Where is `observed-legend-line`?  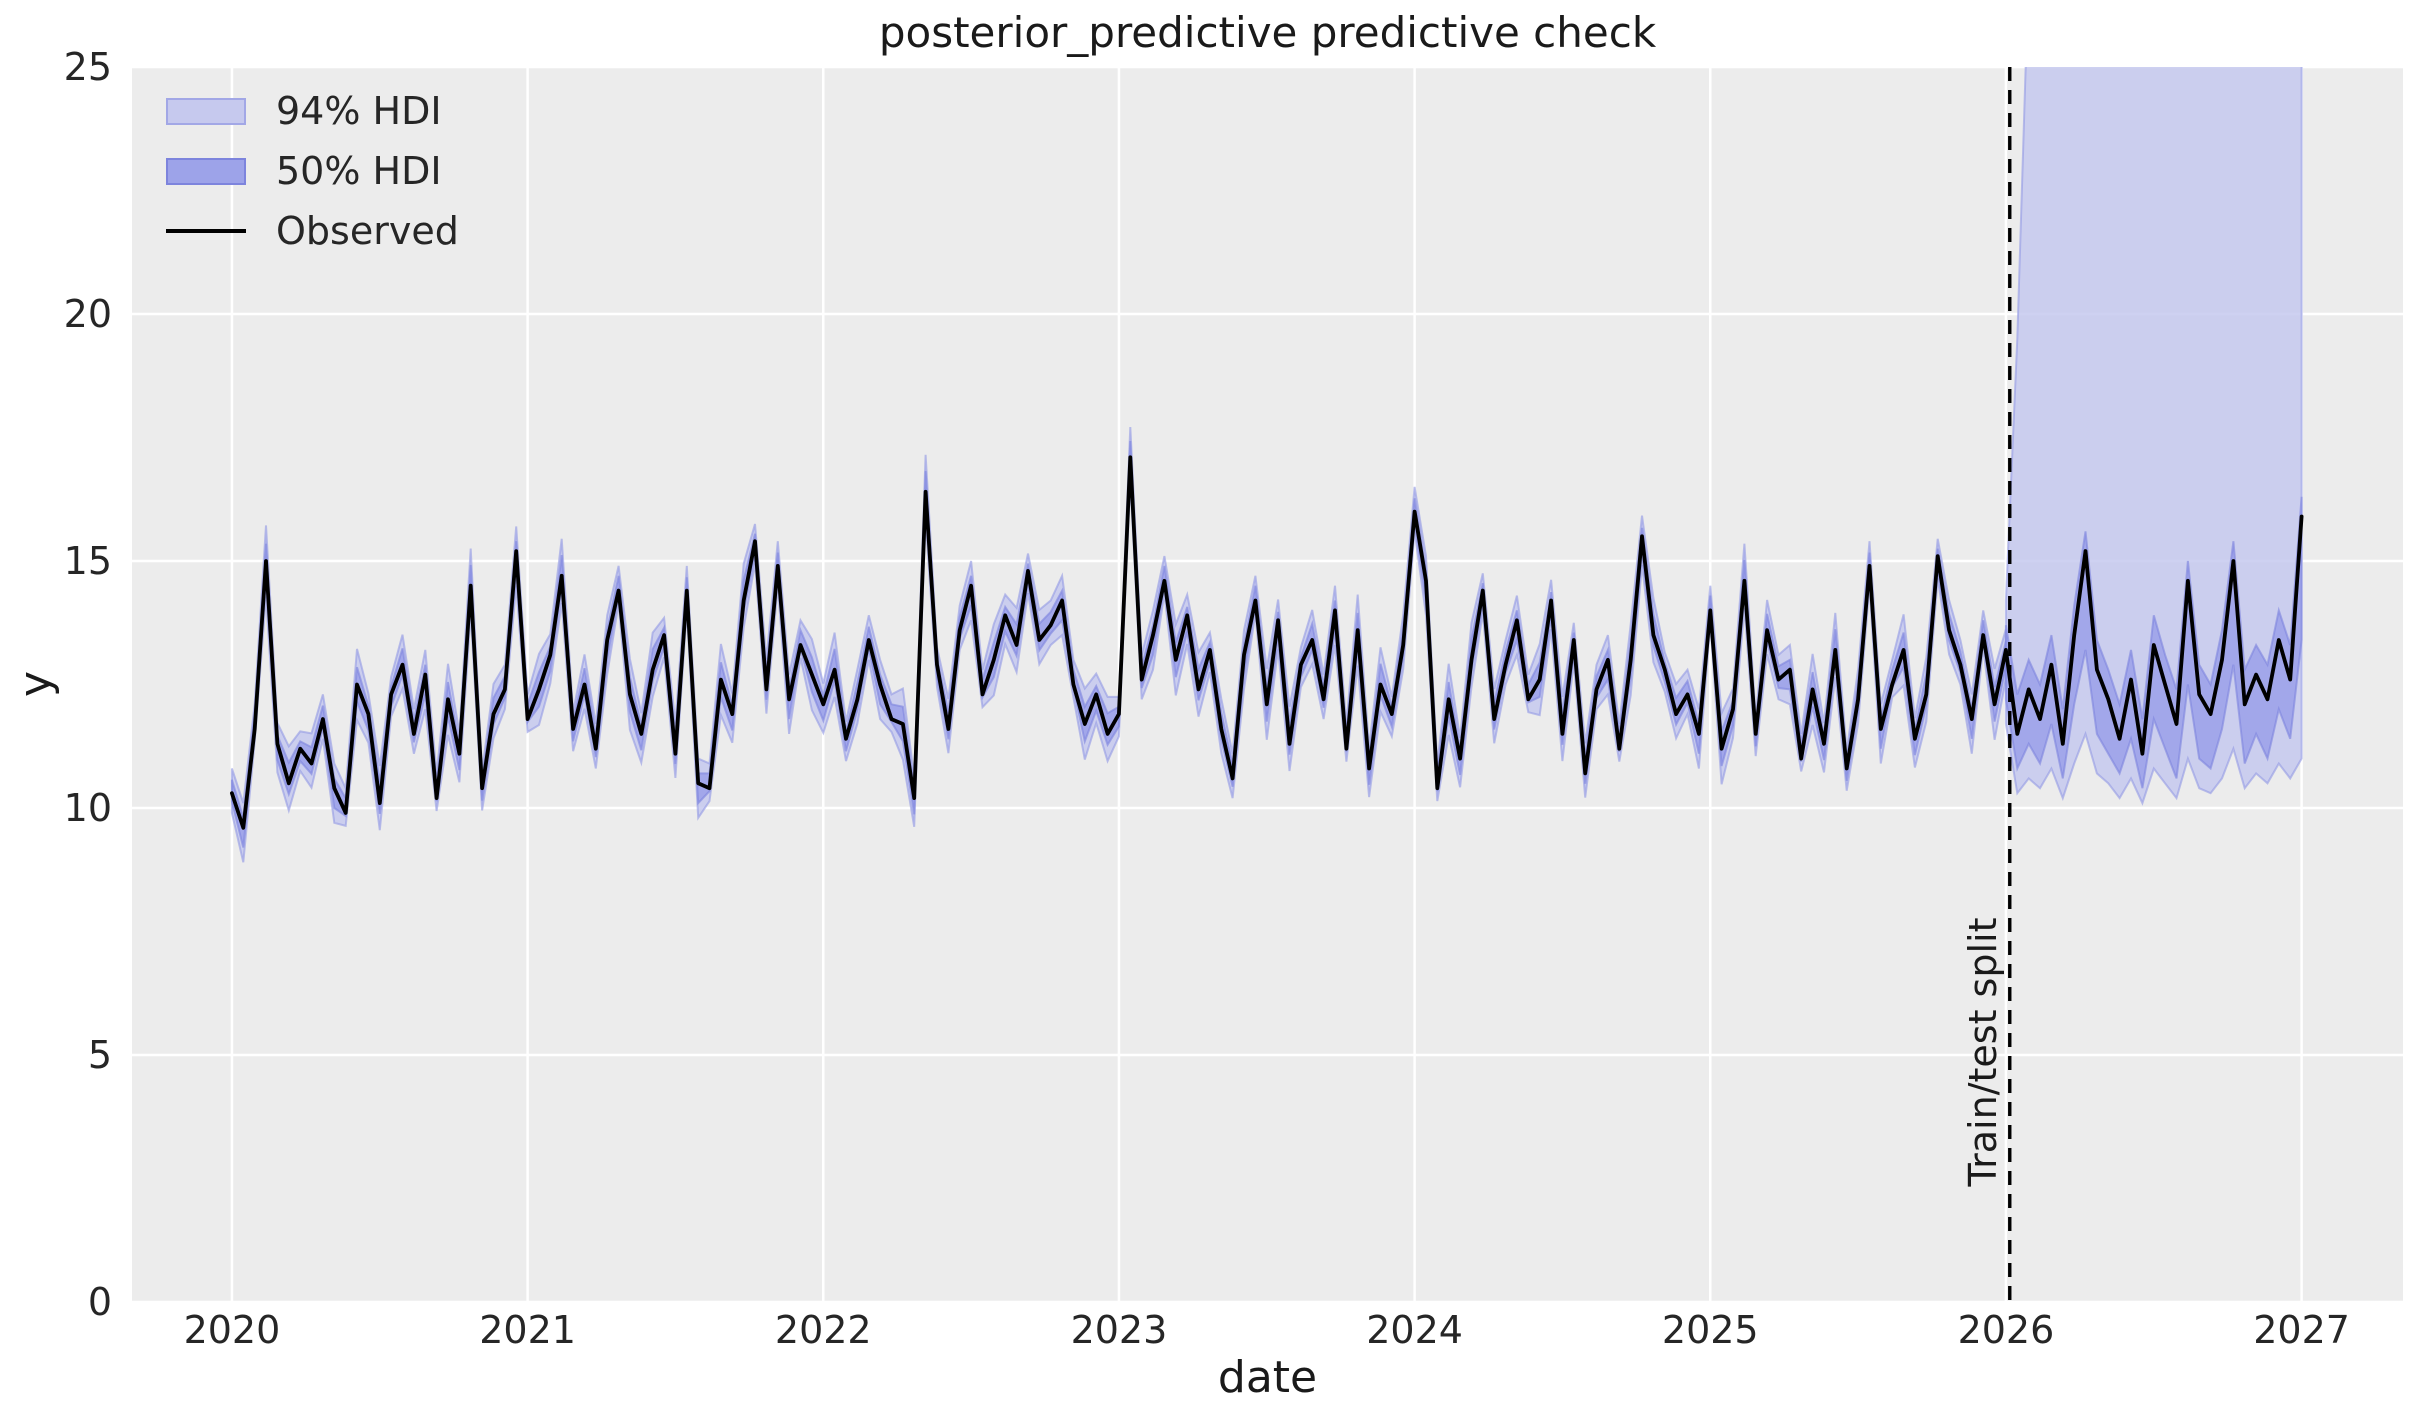 observed-legend-line is located at coordinates (206, 231).